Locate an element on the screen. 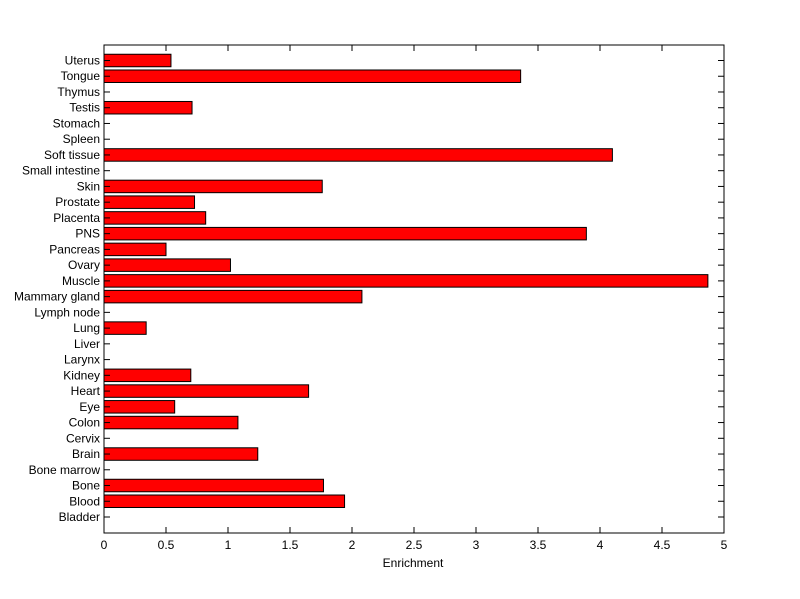 This screenshot has width=800, height=599. bar-brain is located at coordinates (181, 454).